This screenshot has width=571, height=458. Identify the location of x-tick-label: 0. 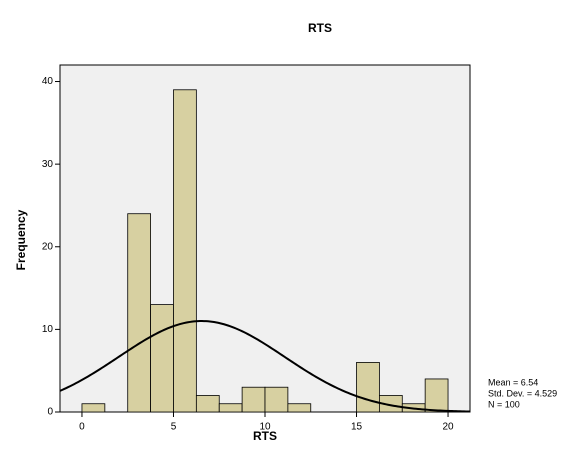
(82, 427).